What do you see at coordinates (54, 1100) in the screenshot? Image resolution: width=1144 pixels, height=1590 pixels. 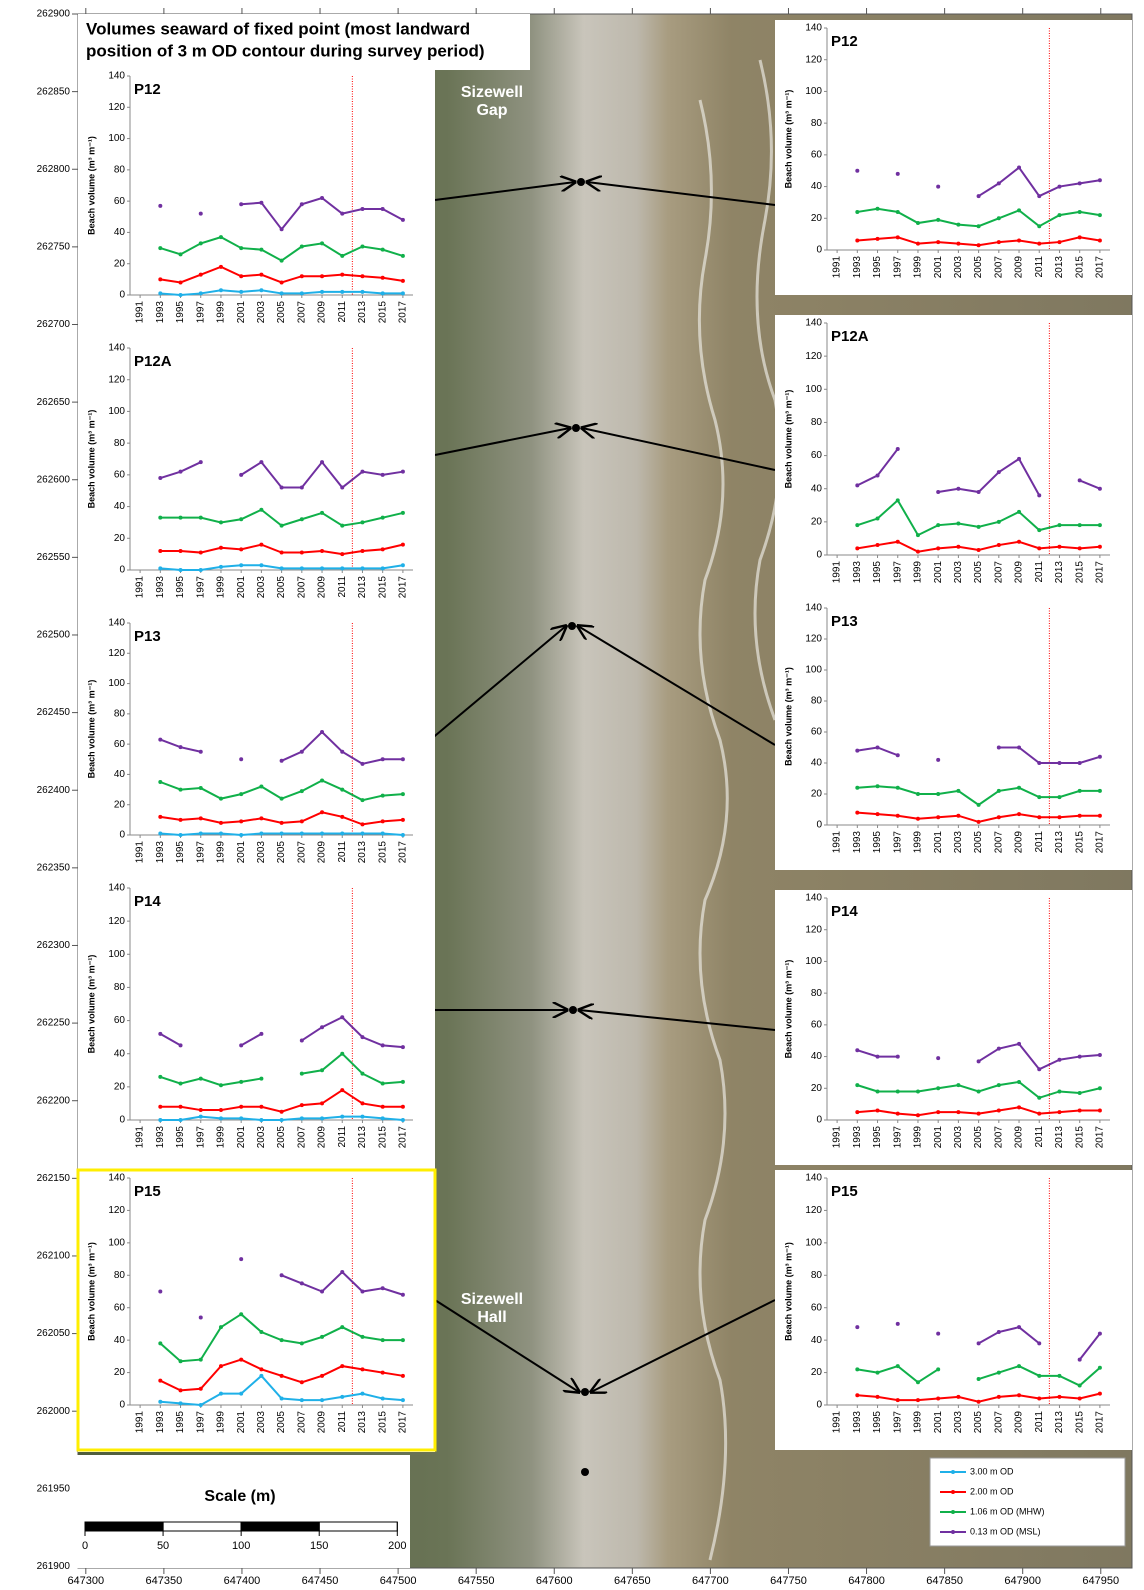 I see `y-tick-label: 262200` at bounding box center [54, 1100].